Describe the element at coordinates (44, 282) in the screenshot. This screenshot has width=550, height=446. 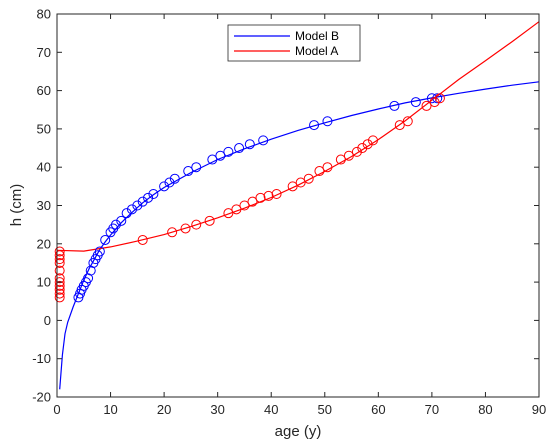
I see `y-tick-label: 10` at that location.